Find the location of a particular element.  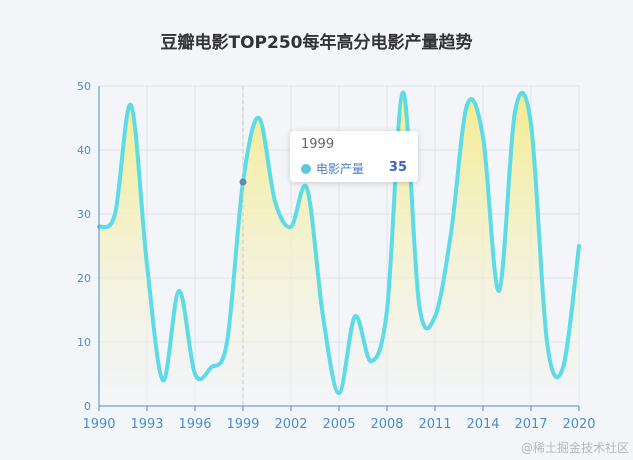

tooltip-series-dot is located at coordinates (306, 169).